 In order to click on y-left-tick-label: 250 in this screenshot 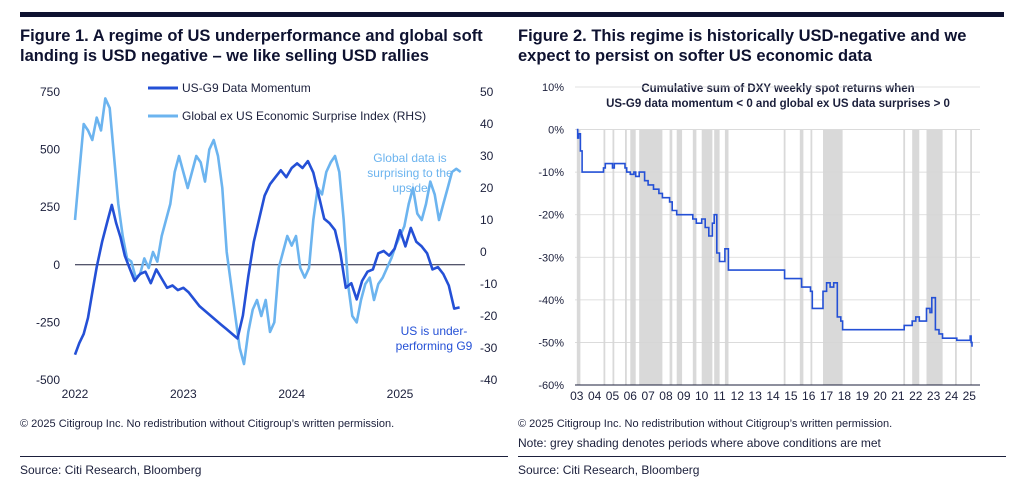, I will do `click(50, 207)`.